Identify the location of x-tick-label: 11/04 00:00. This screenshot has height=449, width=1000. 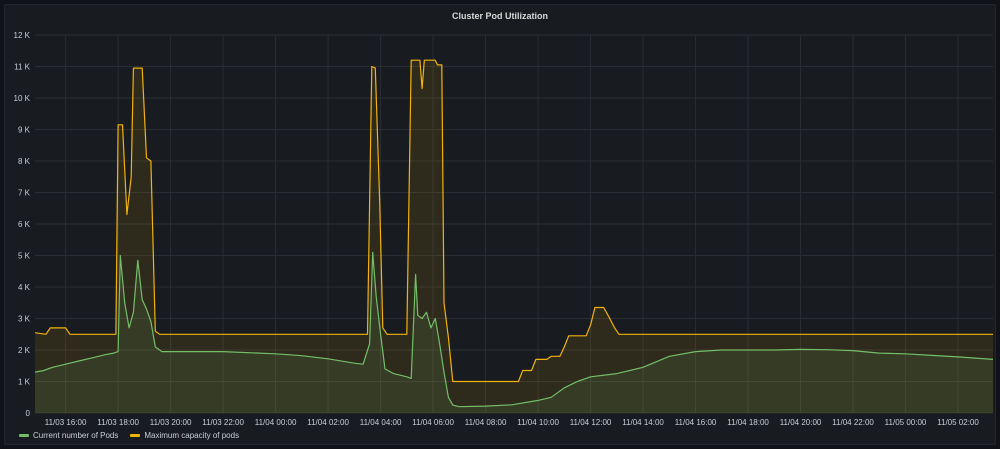
(276, 422).